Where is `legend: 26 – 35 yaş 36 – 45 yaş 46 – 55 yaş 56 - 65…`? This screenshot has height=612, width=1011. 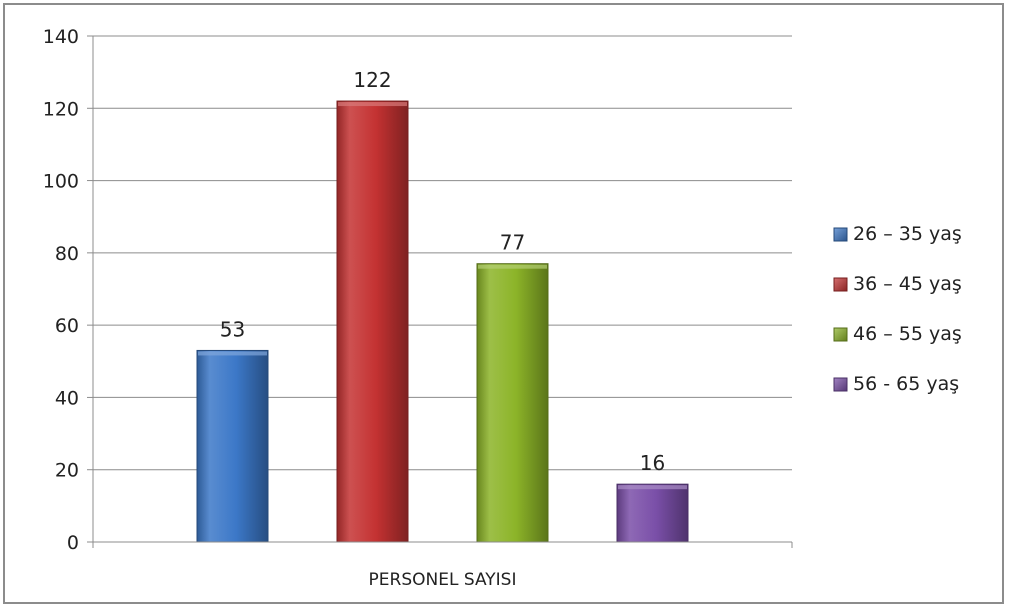
legend: 26 – 35 yaş 36 – 45 yaş 46 – 55 yaş 56 - 65… is located at coordinates (897, 309).